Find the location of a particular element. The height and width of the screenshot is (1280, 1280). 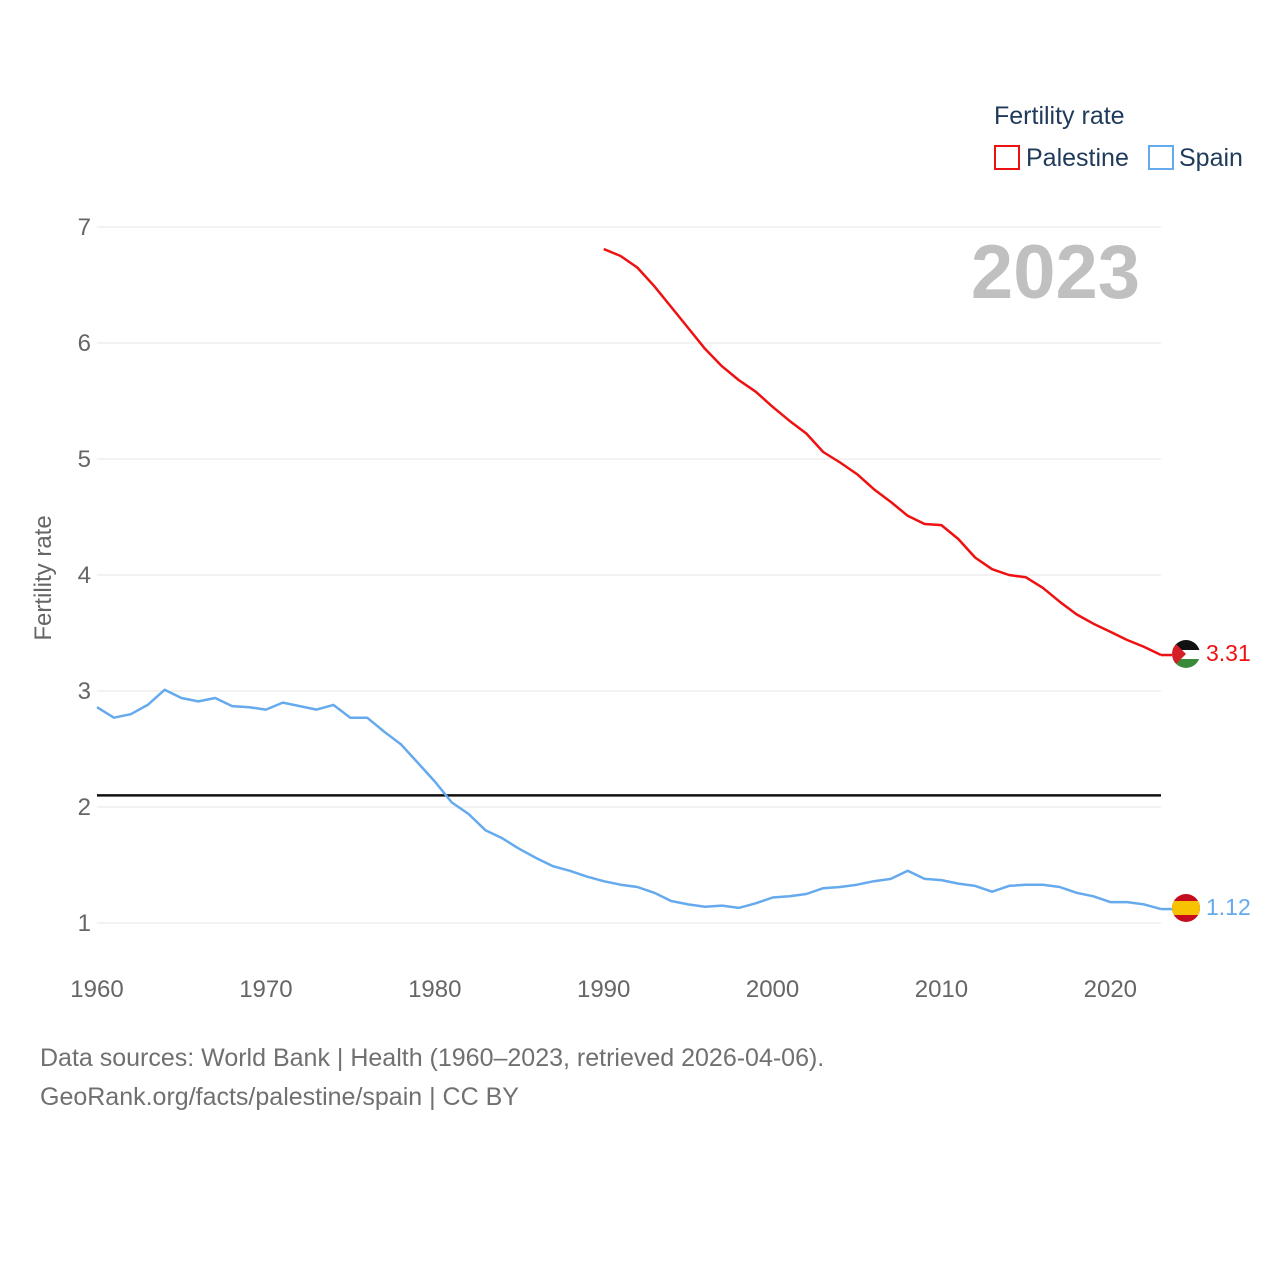

x-tick-label: 1990 is located at coordinates (603, 989).